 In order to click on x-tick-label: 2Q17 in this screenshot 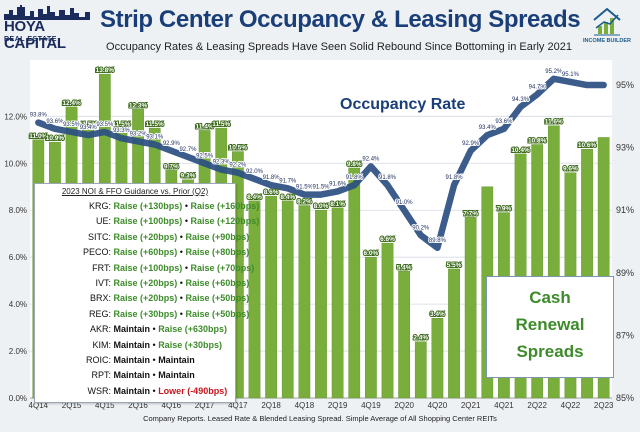, I will do `click(205, 405)`.